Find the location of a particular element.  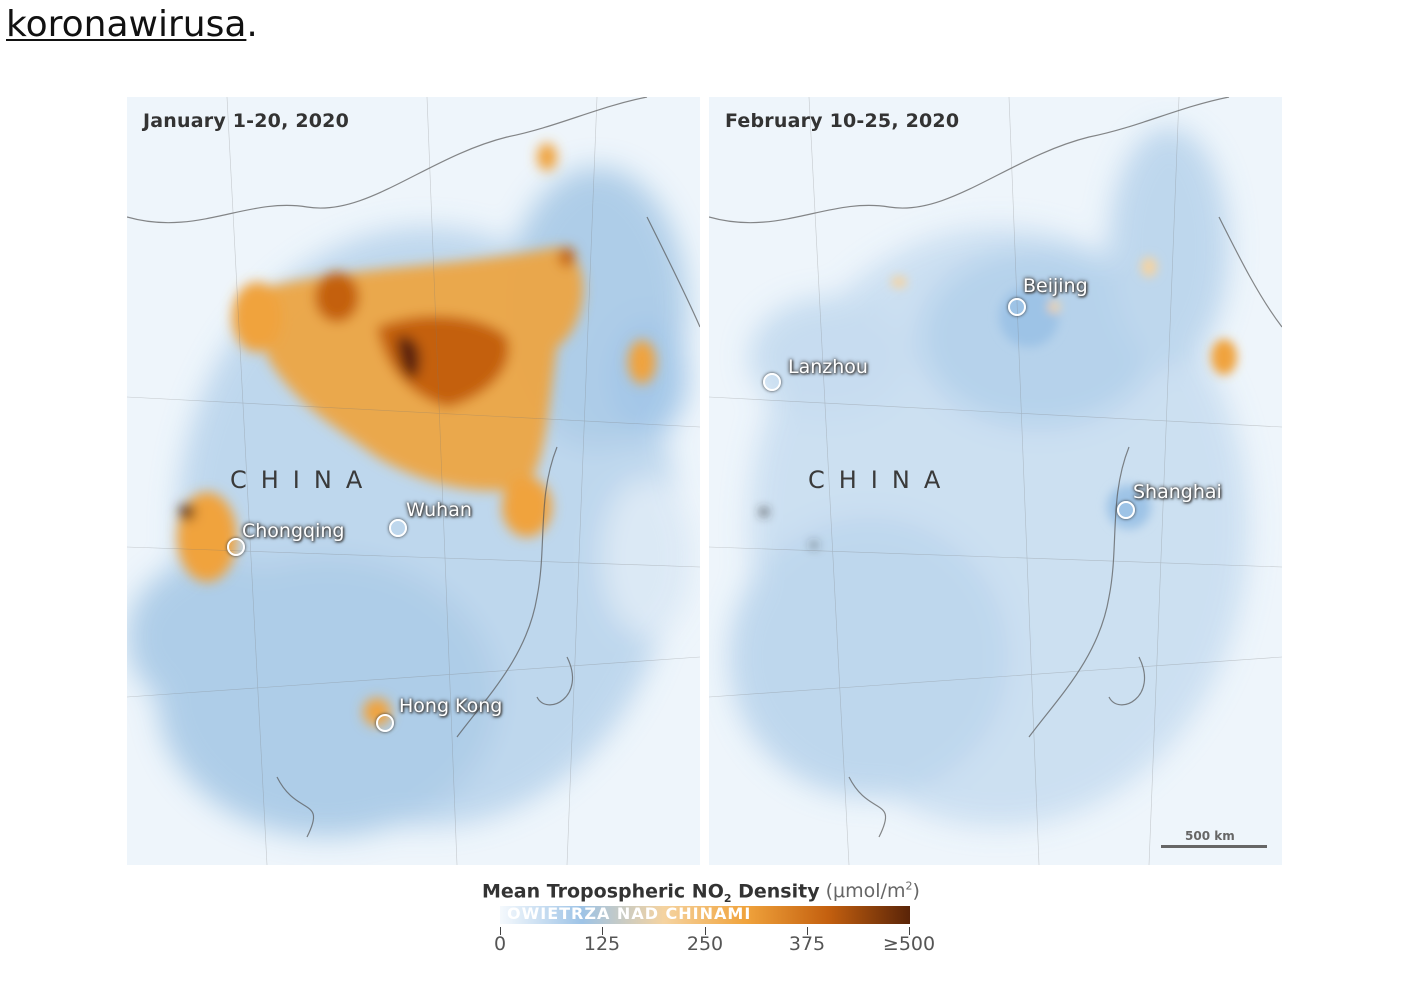

intro-text: koronawirusa. is located at coordinates (132, 25).